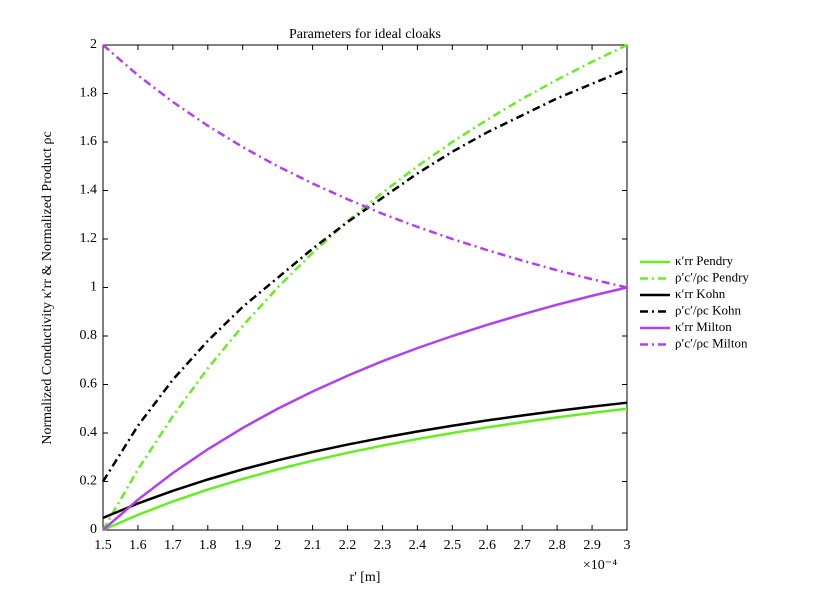 This screenshot has width=830, height=594. What do you see at coordinates (89, 238) in the screenshot?
I see `y-tick-label: 1.2` at bounding box center [89, 238].